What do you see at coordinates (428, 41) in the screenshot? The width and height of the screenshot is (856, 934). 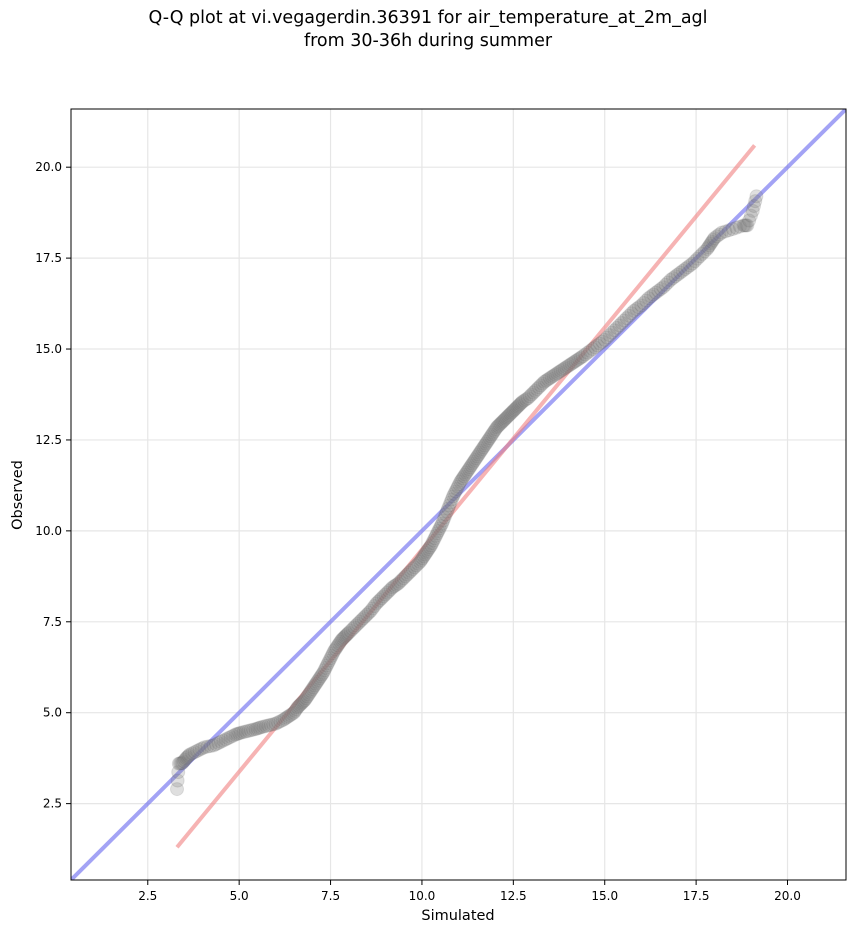 I see `chart-title-line-2: from 30-36h during summer` at bounding box center [428, 41].